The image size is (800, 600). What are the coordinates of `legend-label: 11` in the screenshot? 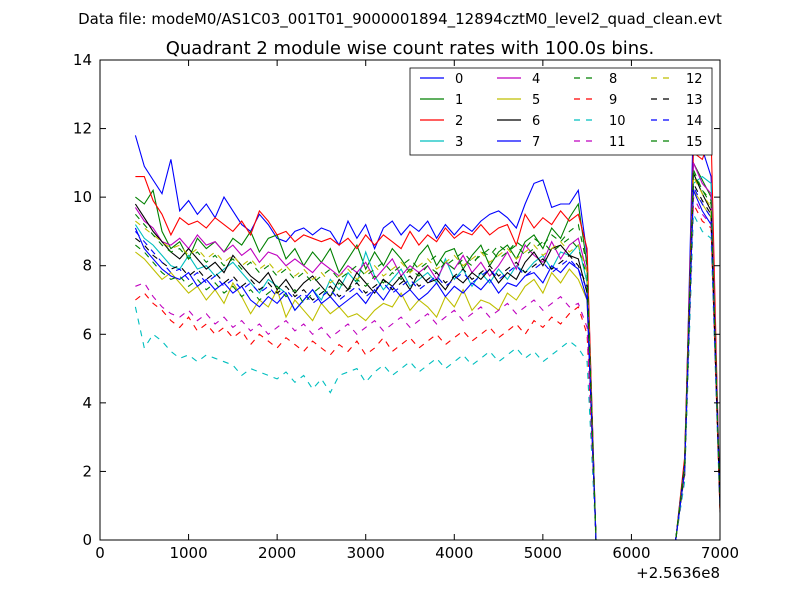 It's located at (617, 142).